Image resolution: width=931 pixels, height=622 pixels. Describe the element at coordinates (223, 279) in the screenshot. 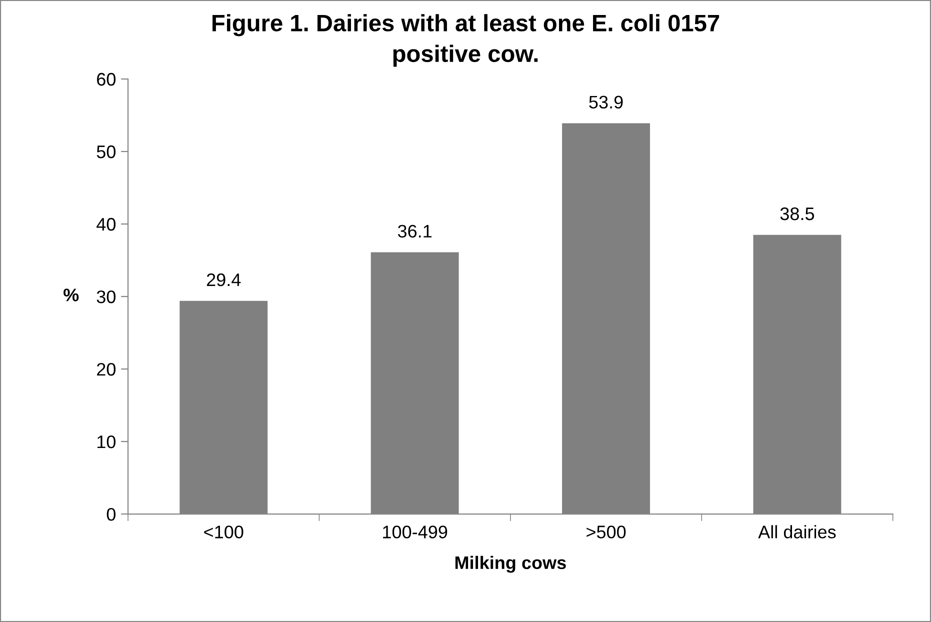

I see `data-label: 29.4` at that location.